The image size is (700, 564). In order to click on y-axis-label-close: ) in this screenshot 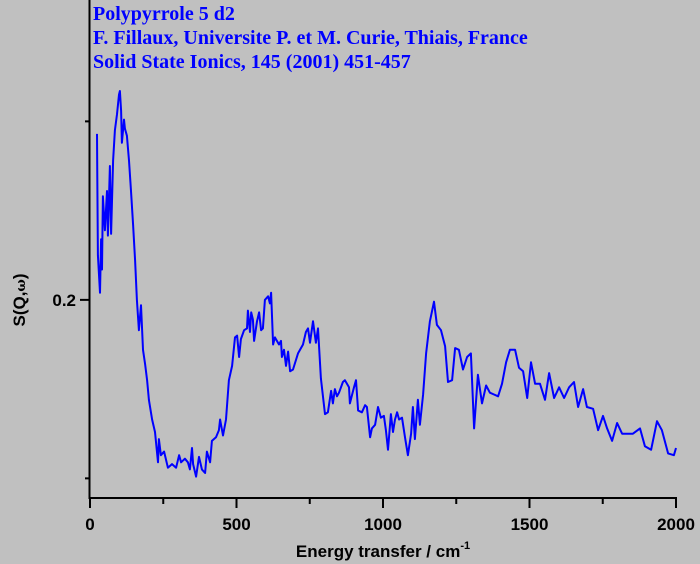, I will do `click(19, 276)`.